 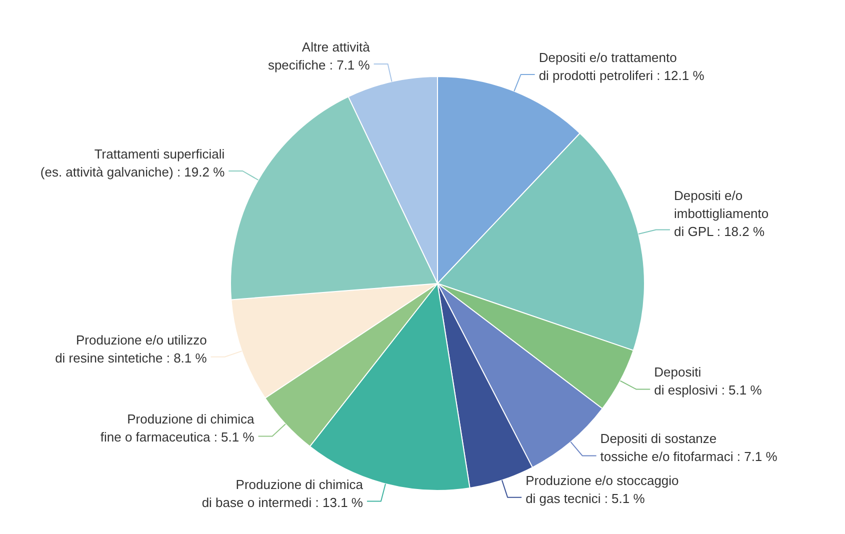 What do you see at coordinates (621, 66) in the screenshot?
I see `slice-label: Depositi e/o trattamento di prodotti petroliferi : 12.1 %` at bounding box center [621, 66].